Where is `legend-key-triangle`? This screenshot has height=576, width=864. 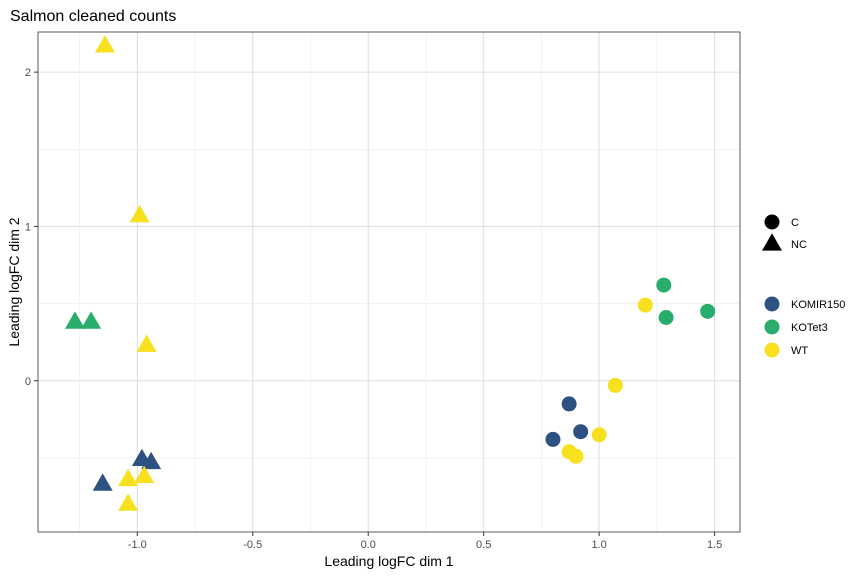 legend-key-triangle is located at coordinates (772, 242).